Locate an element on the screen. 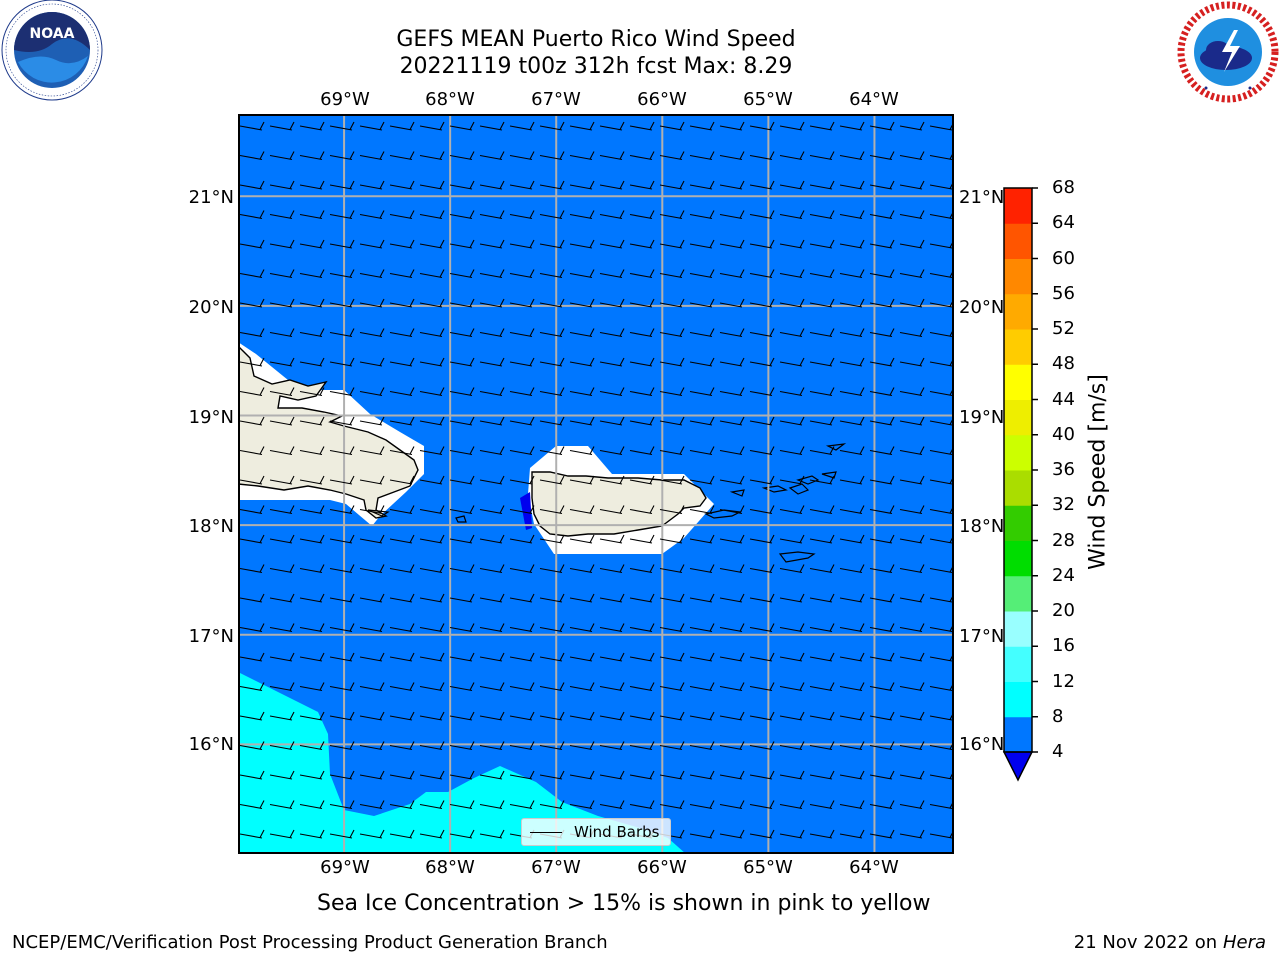 The height and width of the screenshot is (960, 1280). colorbar-tick-label: 40 is located at coordinates (1063, 434).